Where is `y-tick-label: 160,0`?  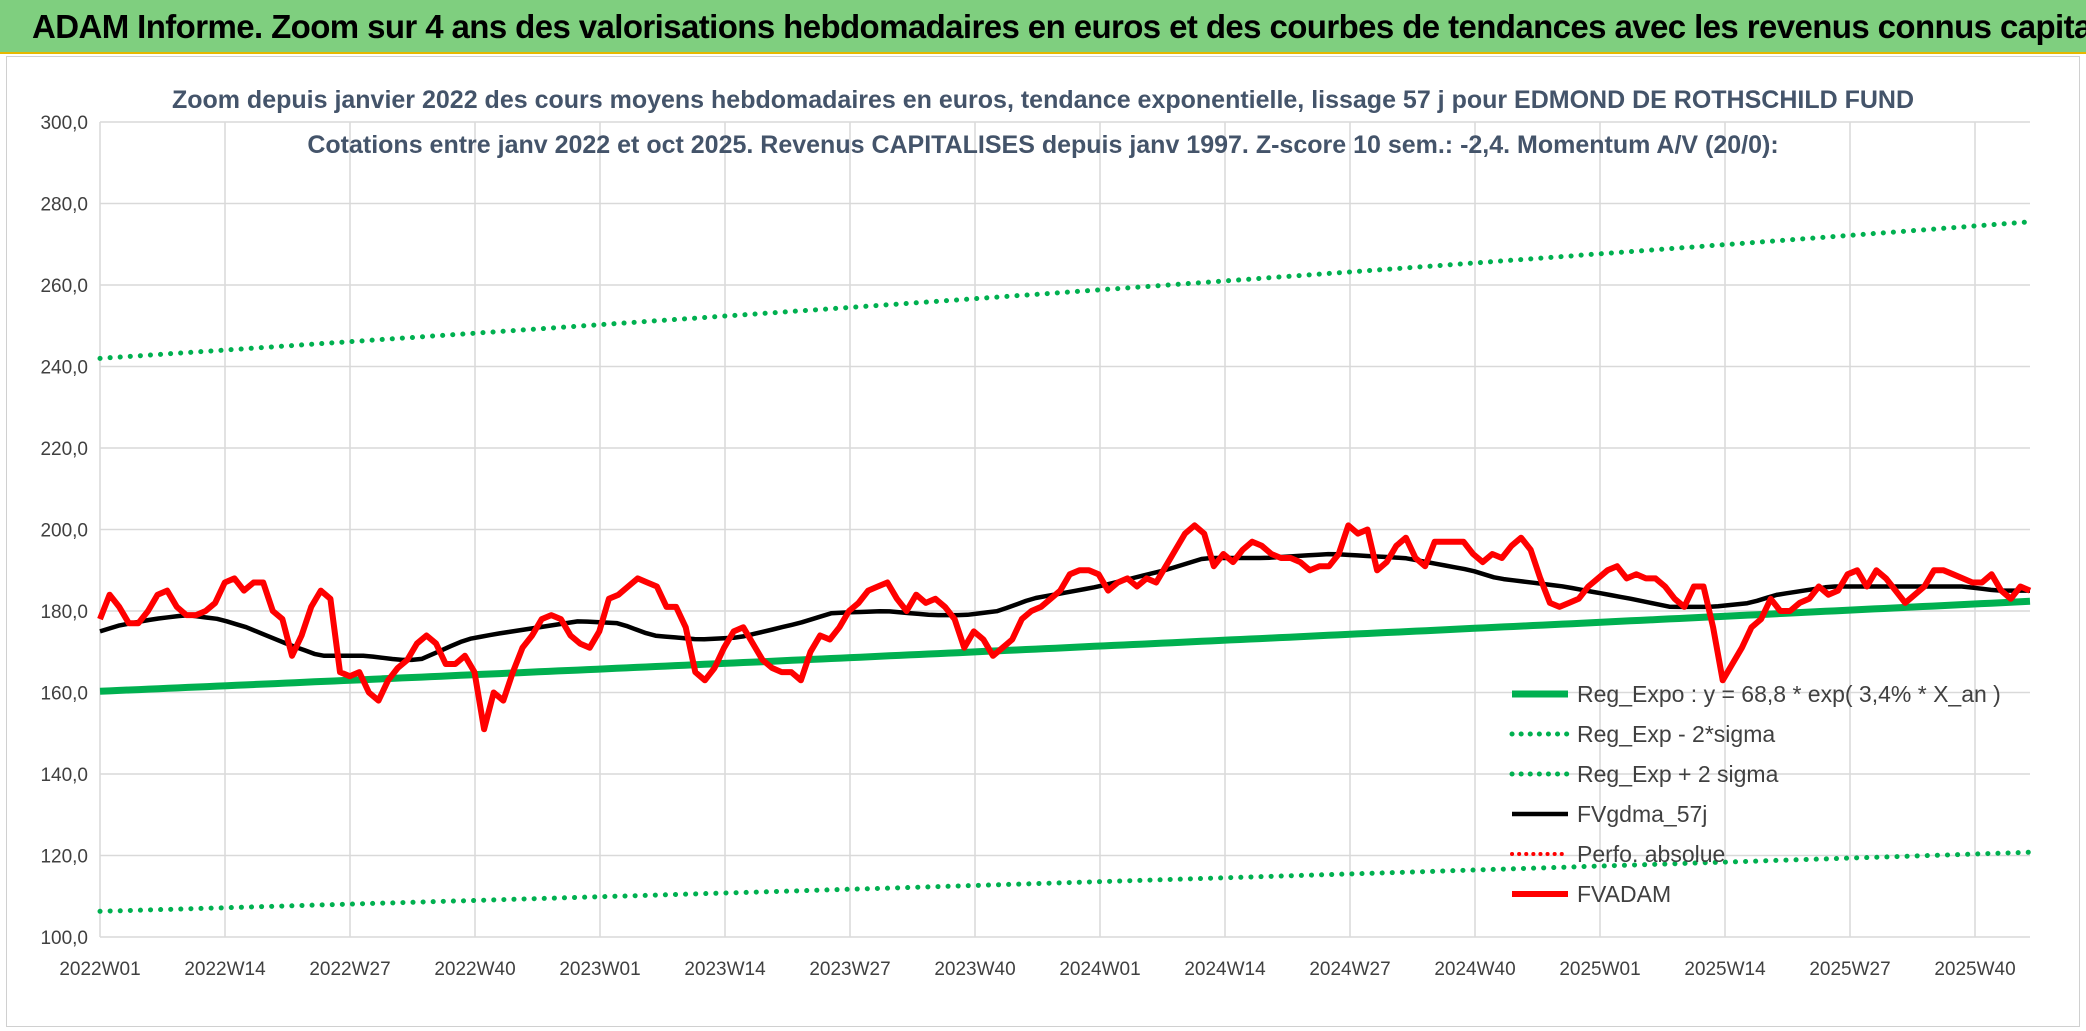 y-tick-label: 160,0 is located at coordinates (64, 694).